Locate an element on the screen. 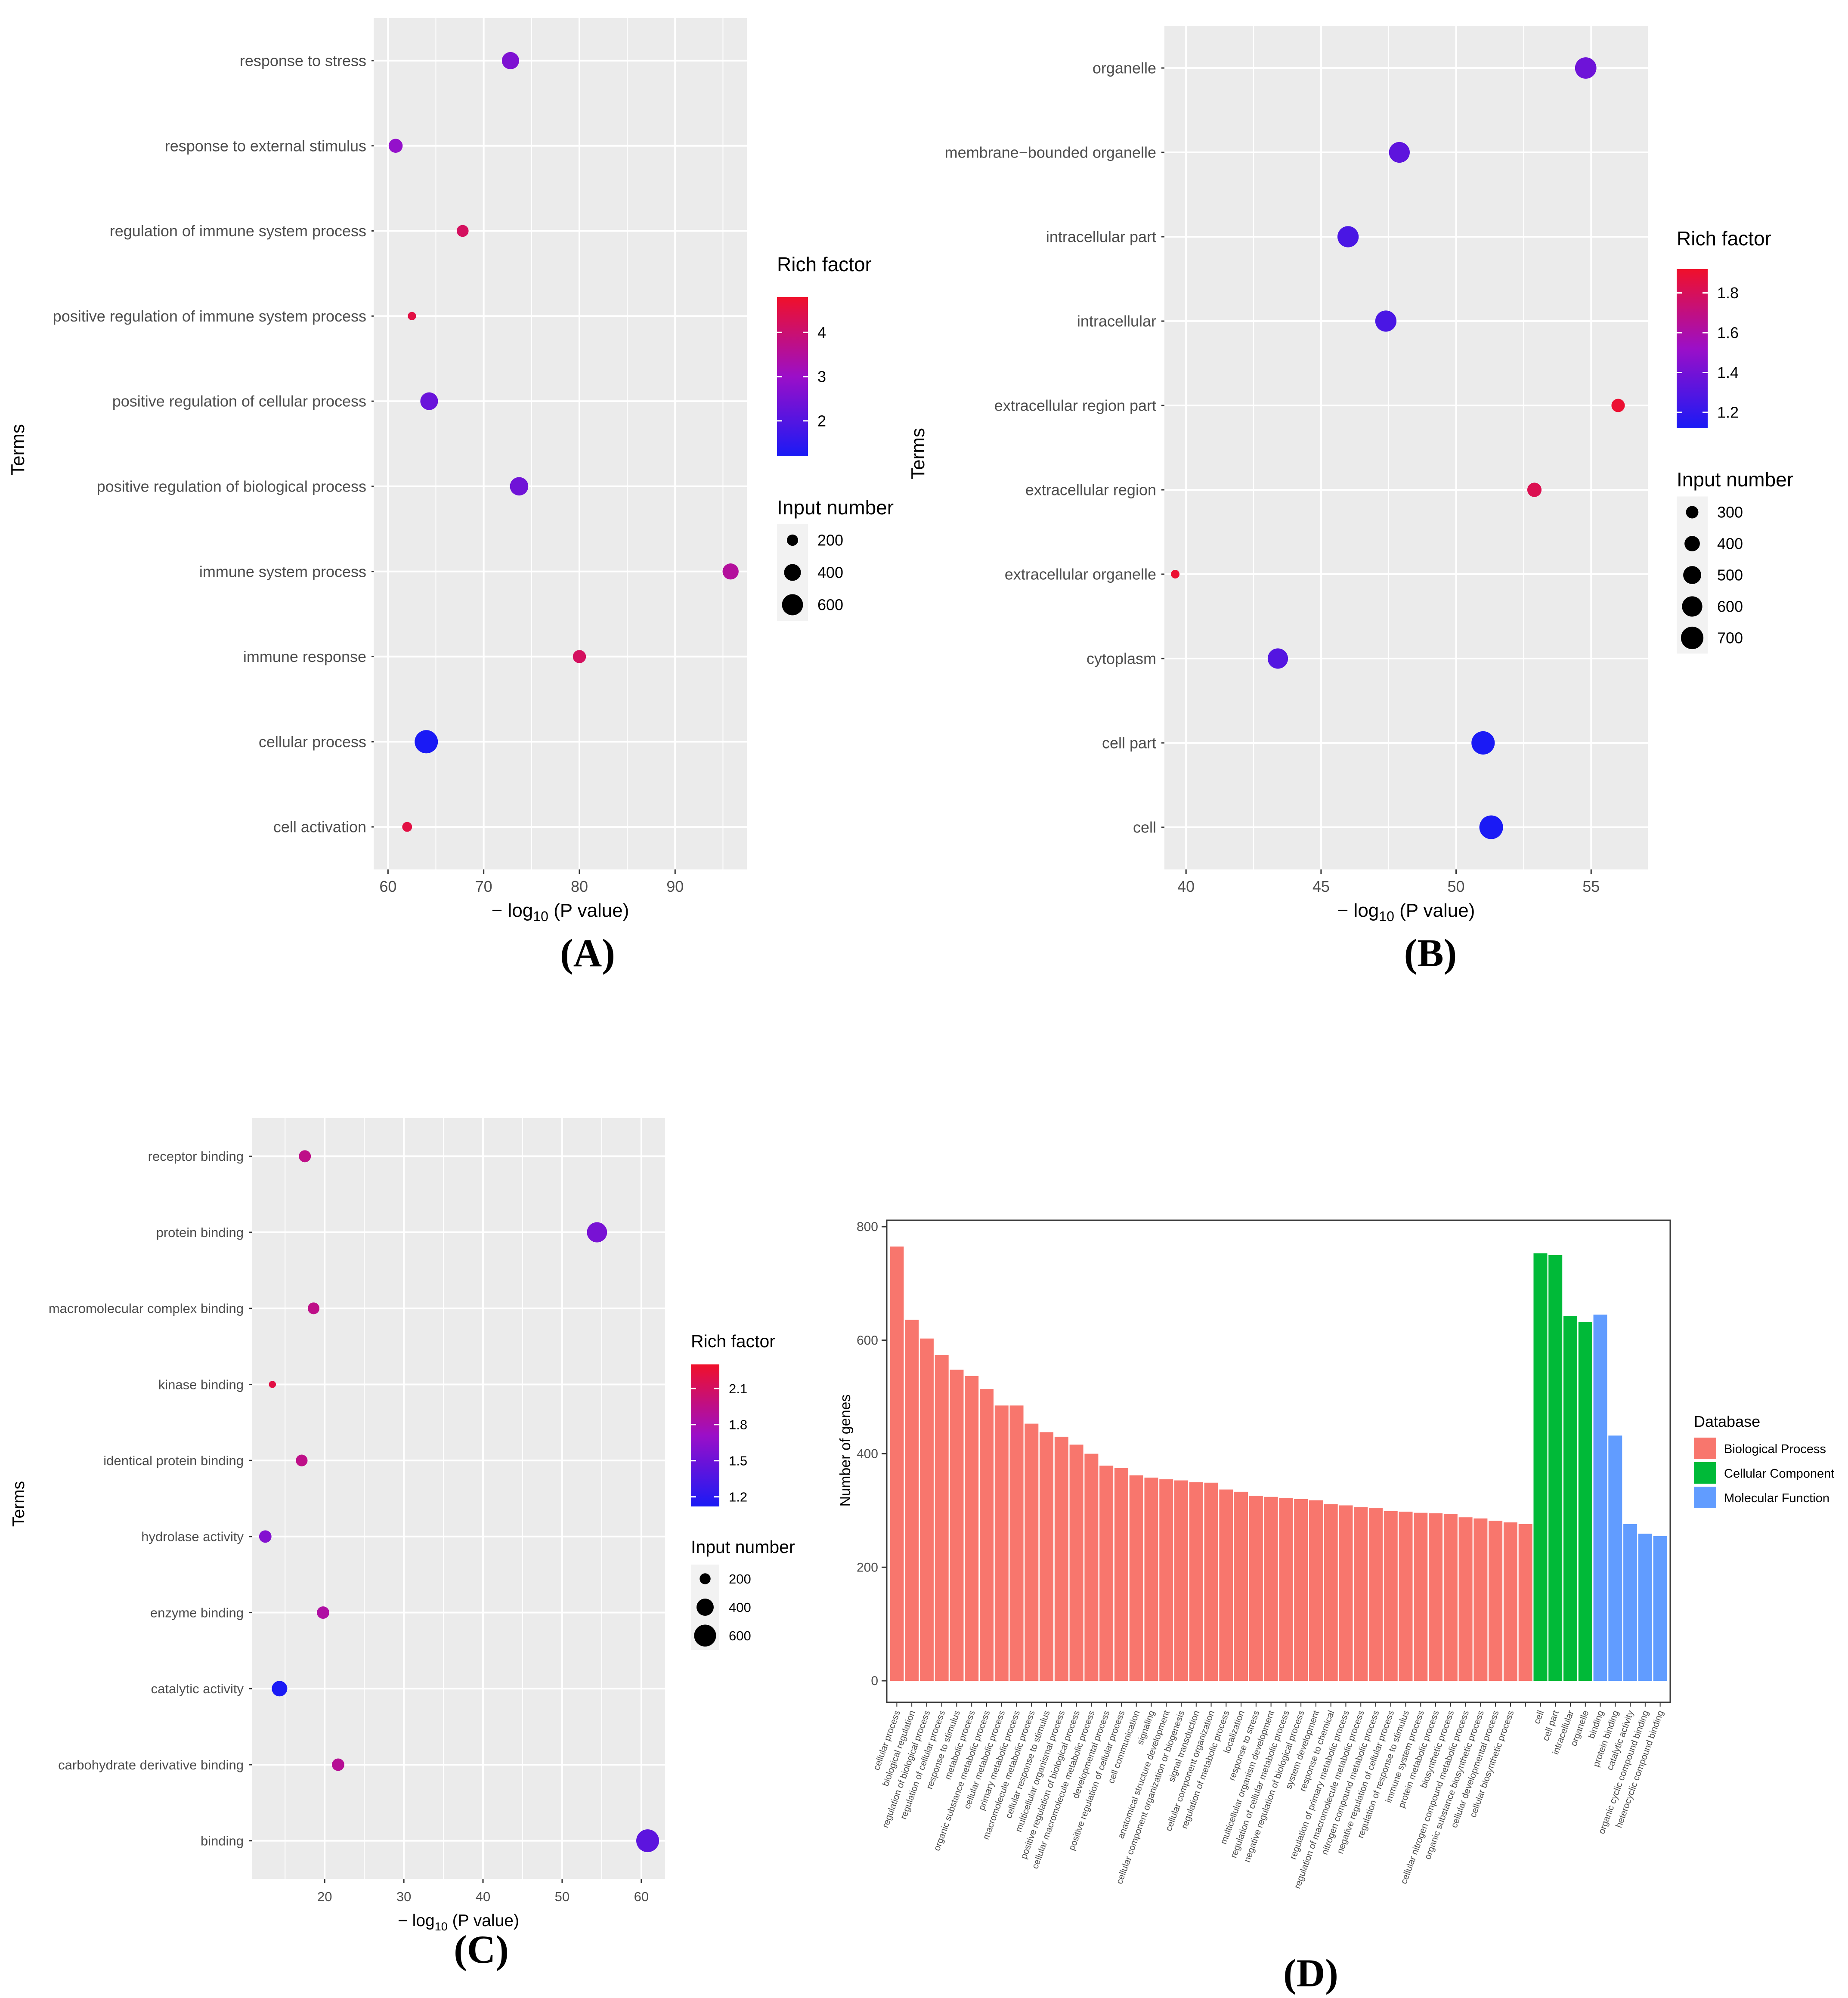 Image resolution: width=1848 pixels, height=1998 pixels. point-intracellular-part is located at coordinates (1348, 237).